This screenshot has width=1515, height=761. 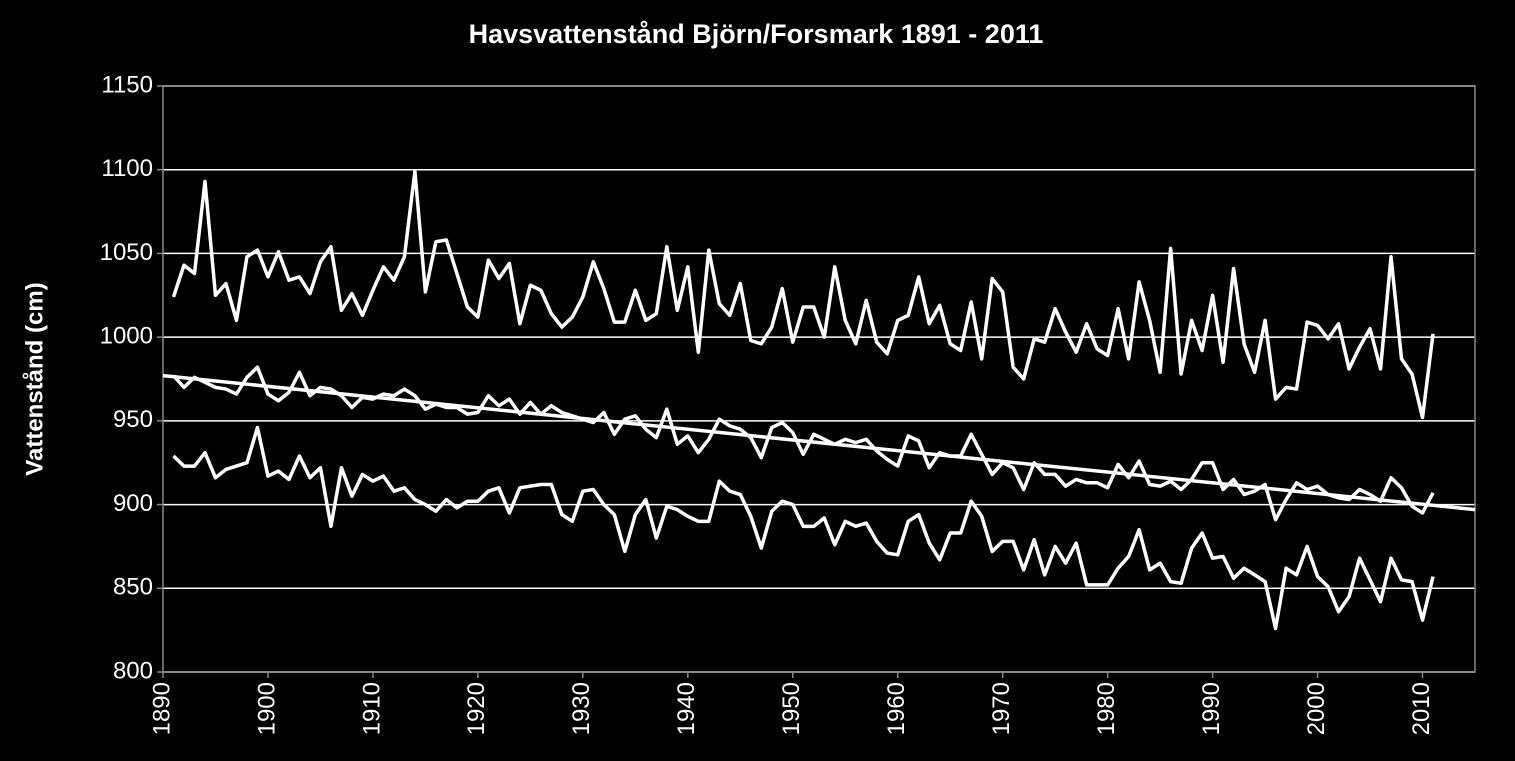 I want to click on x-tick-label: 1960, so click(x=896, y=708).